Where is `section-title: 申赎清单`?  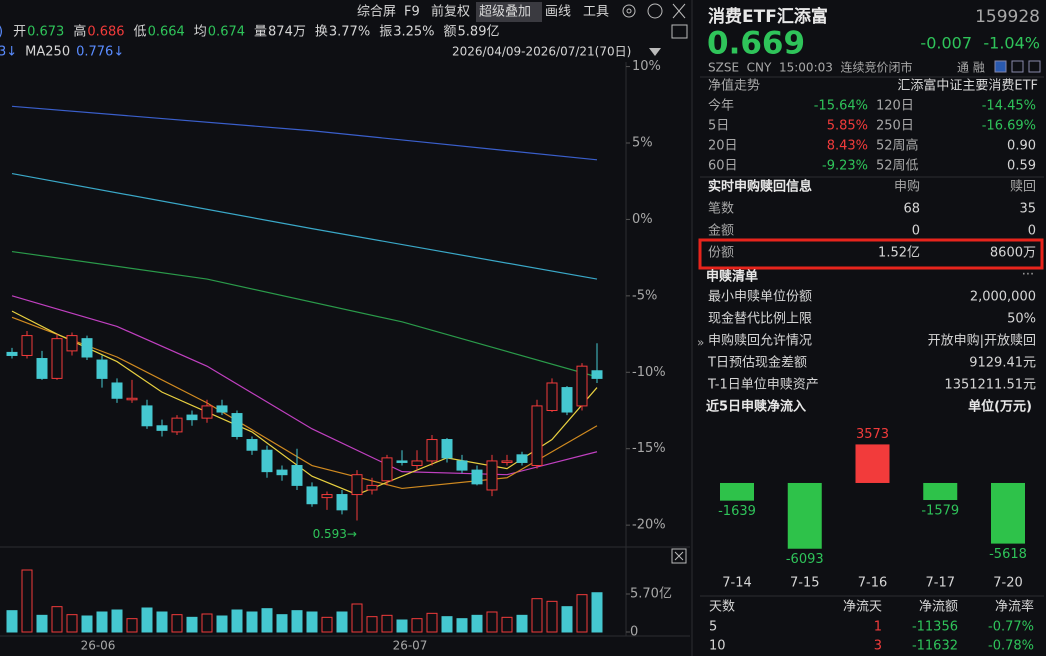
section-title: 申赎清单 is located at coordinates (732, 277).